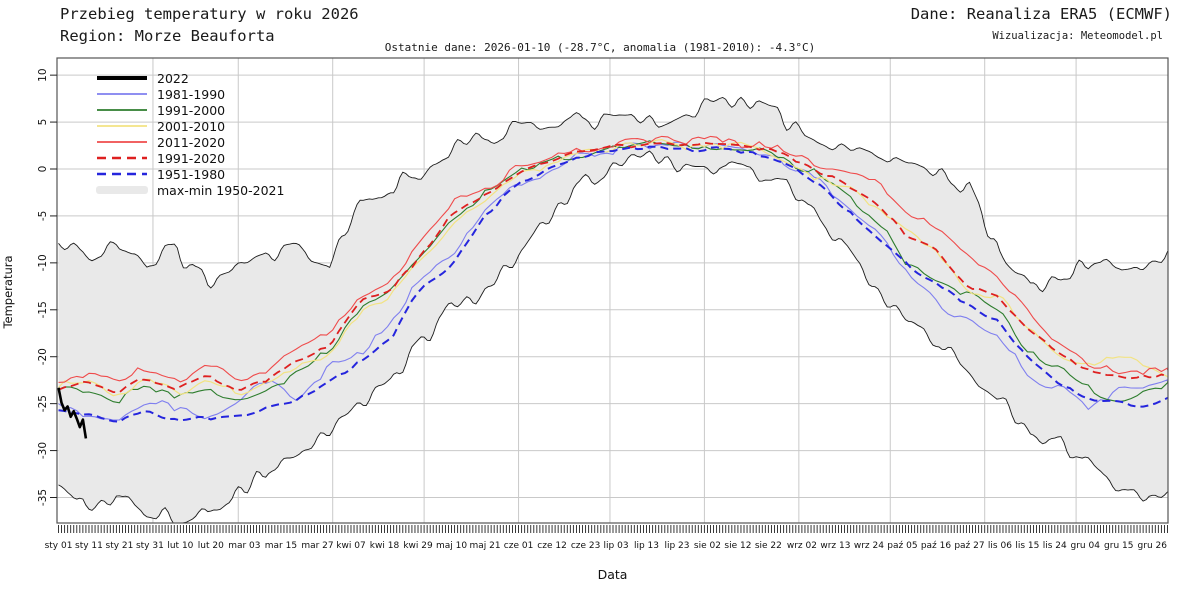  I want to click on svg-text: -10, so click(43, 262).